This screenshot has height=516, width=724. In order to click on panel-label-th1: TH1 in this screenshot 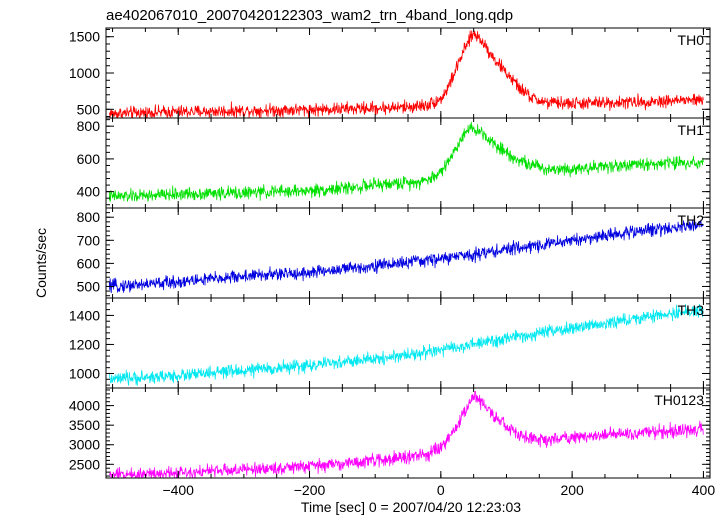, I will do `click(691, 130)`.